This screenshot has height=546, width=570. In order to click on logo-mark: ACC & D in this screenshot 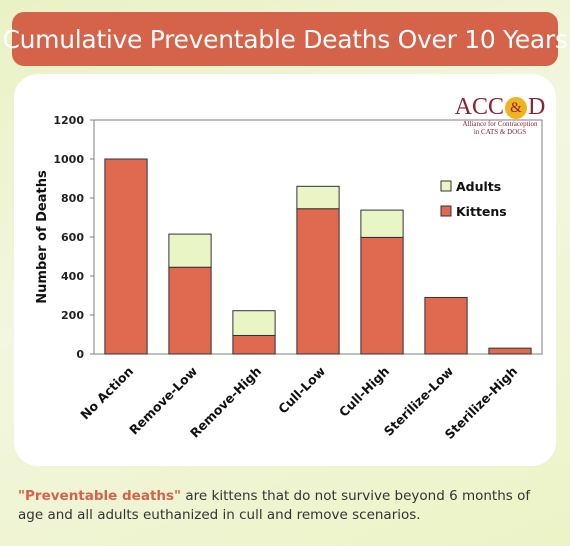, I will do `click(500, 107)`.